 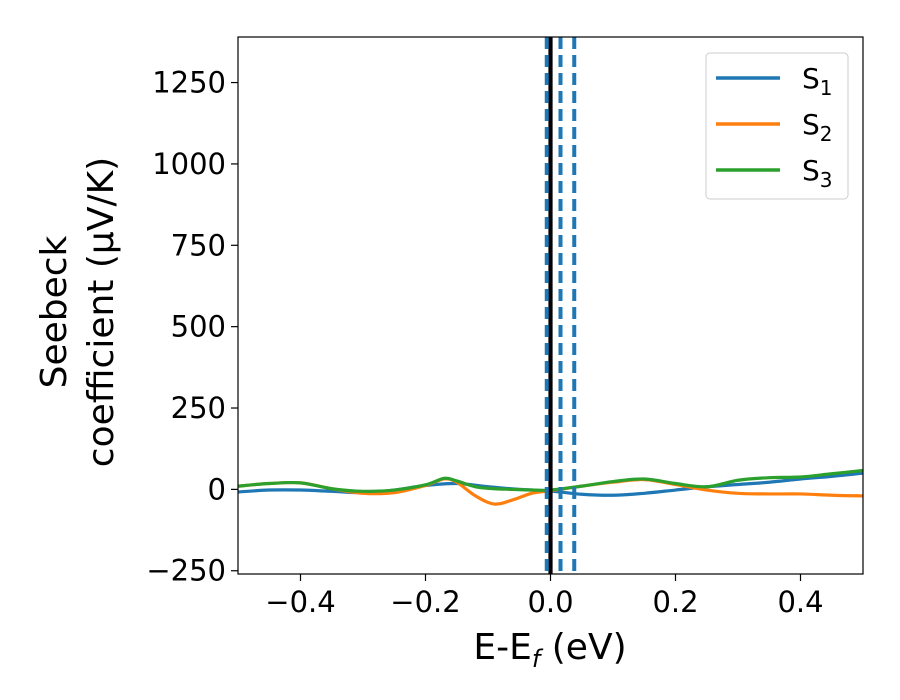 What do you see at coordinates (817, 127) in the screenshot?
I see `legend-label-s2: S2` at bounding box center [817, 127].